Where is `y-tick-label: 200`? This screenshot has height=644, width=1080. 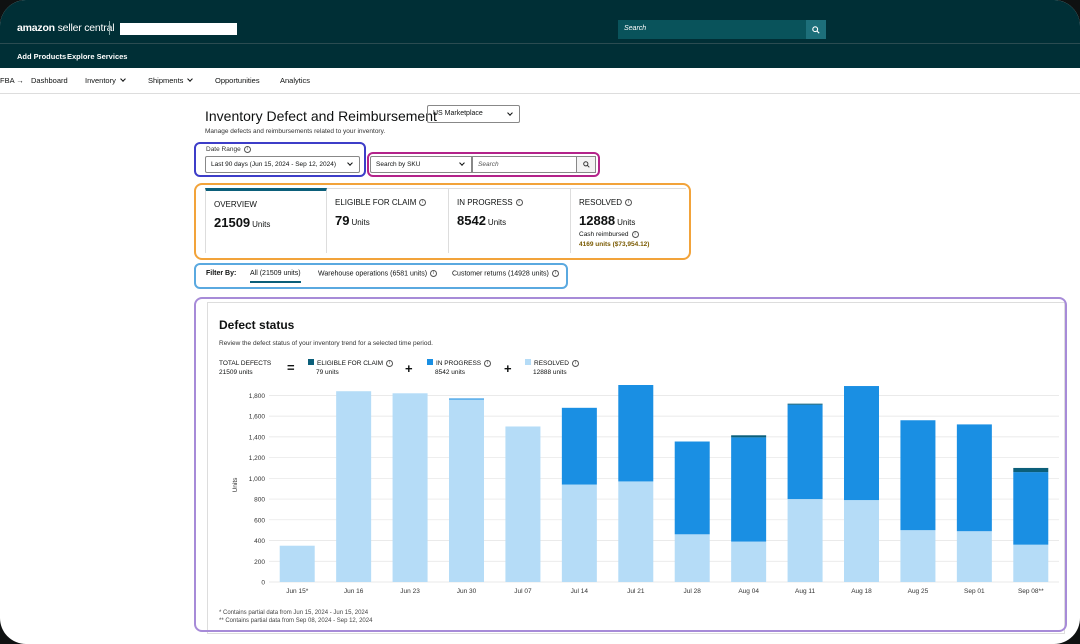 y-tick-label: 200 is located at coordinates (259, 562).